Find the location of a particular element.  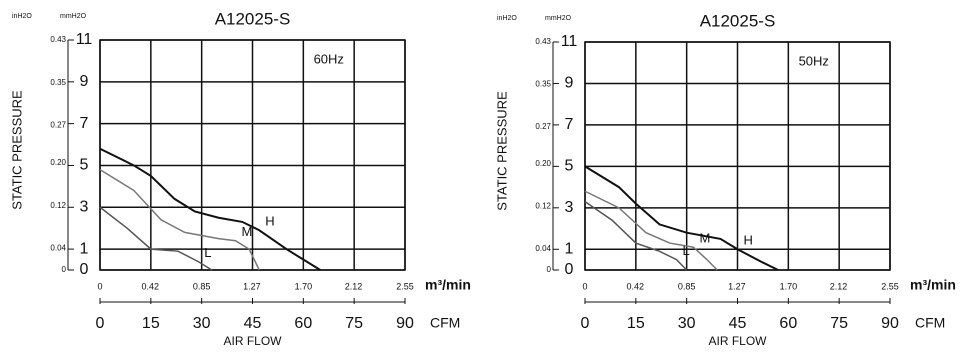

annotation: 60Hz is located at coordinates (329, 58).